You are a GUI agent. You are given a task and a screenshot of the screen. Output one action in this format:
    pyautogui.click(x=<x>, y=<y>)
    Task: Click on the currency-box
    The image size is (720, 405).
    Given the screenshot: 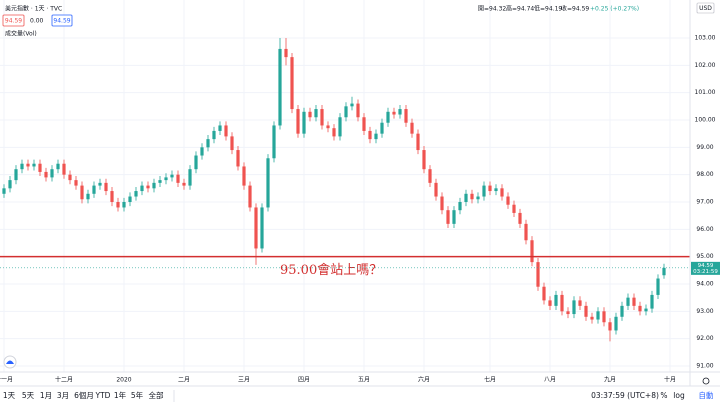 What is the action you would take?
    pyautogui.click(x=705, y=8)
    